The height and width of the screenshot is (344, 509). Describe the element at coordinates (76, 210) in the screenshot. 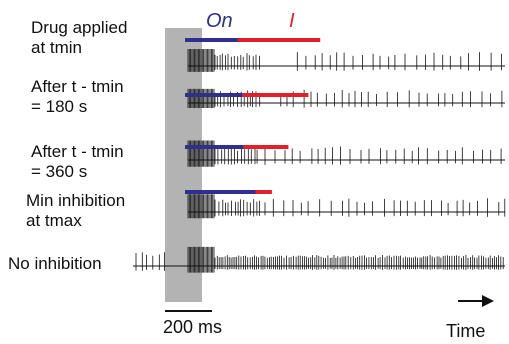

I see `row-label-min-inhibition: Min inhibition at tmax` at that location.